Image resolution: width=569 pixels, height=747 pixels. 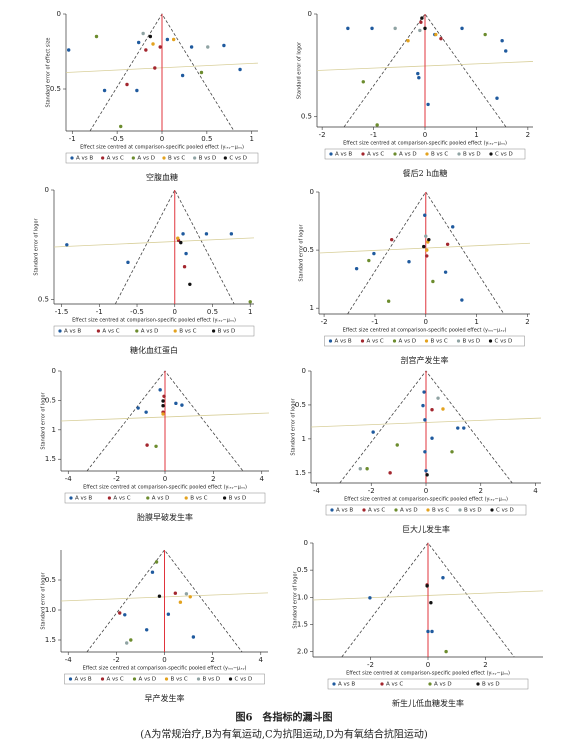 I want to click on legend-label: A vs B, so click(x=83, y=499).